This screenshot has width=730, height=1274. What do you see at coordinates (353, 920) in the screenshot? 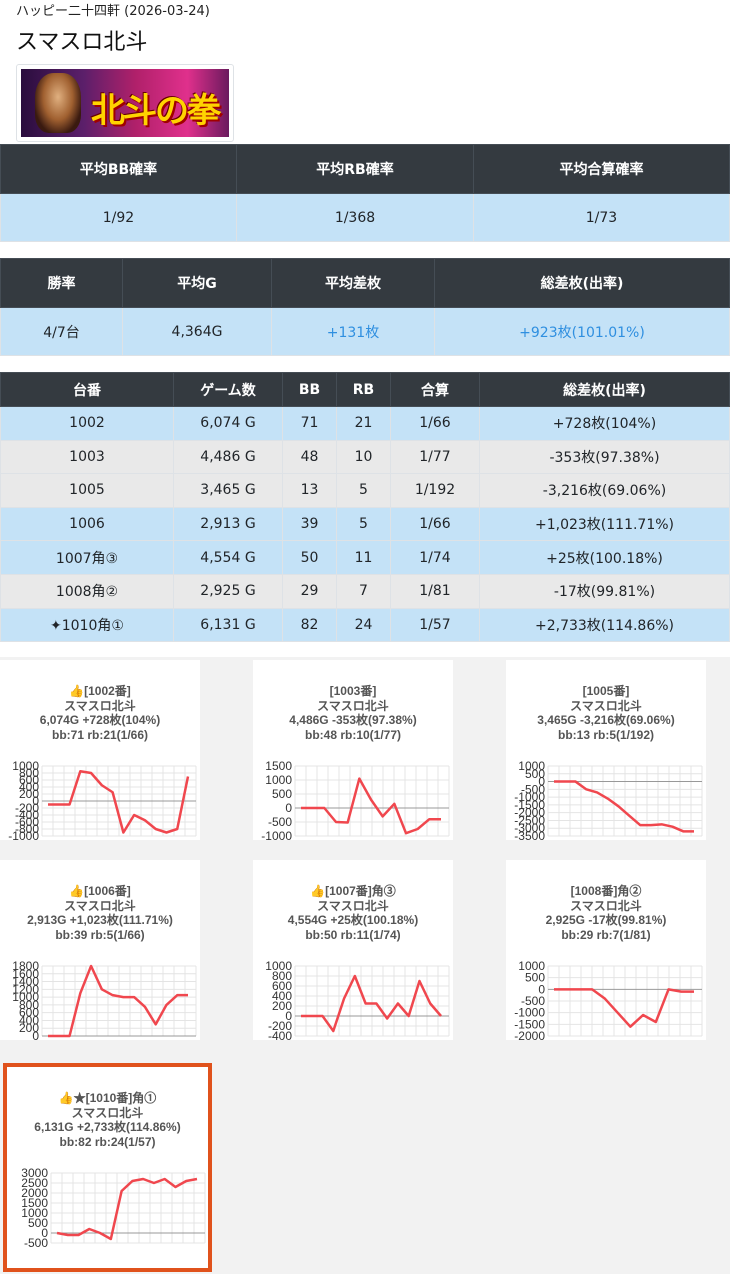
I see `chart-title-line: 4,554G +25枚(100.18%)` at bounding box center [353, 920].